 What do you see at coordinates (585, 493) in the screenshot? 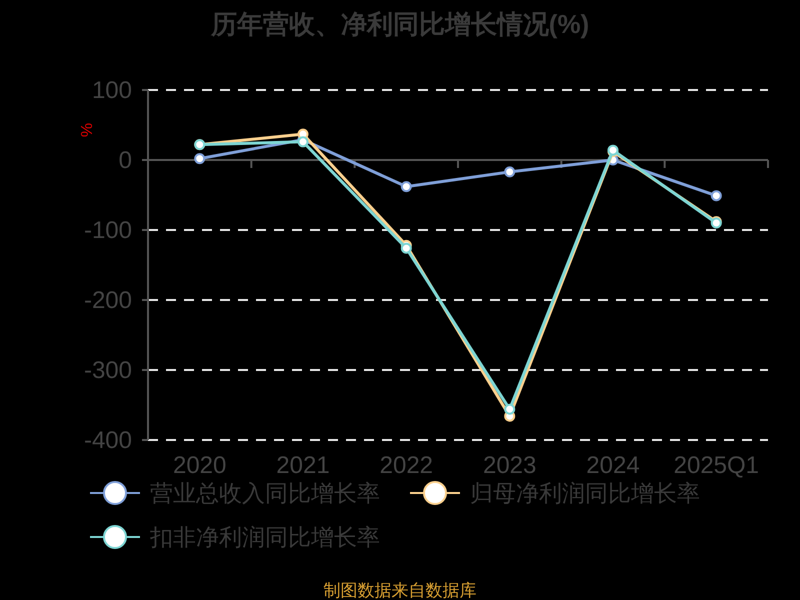
I see `legend-label: 归母净利润同比增长率` at bounding box center [585, 493].